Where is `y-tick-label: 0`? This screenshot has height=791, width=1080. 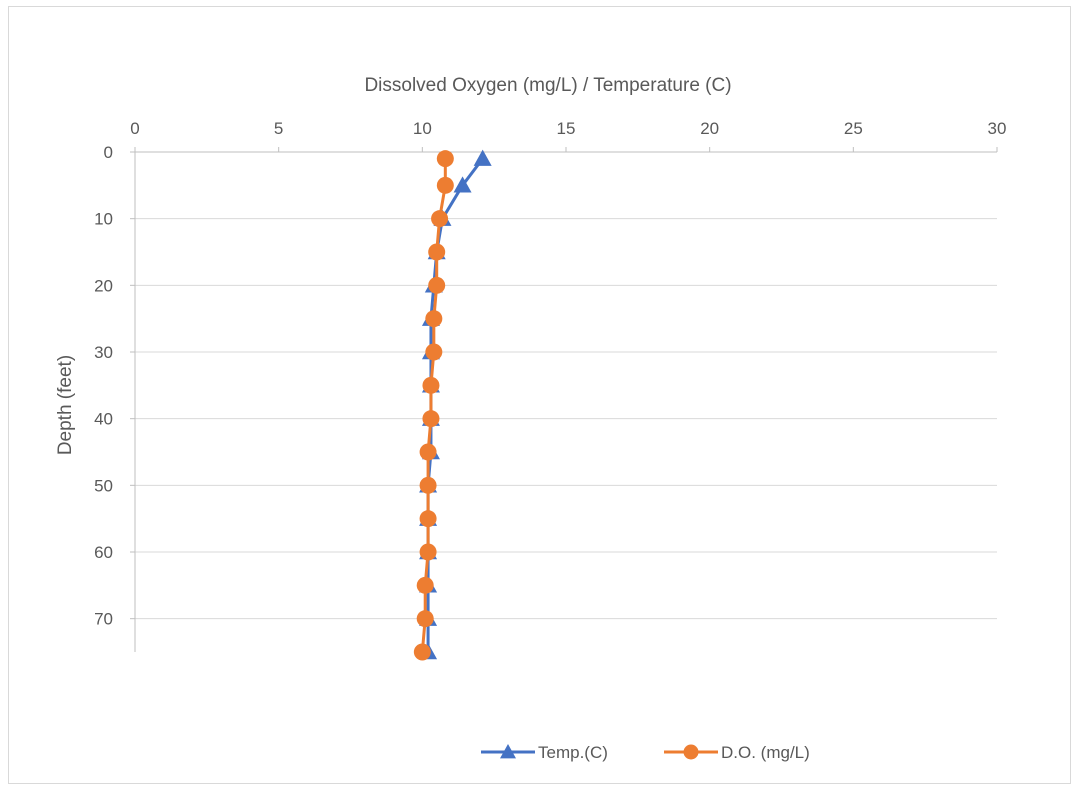
y-tick-label: 0 is located at coordinates (108, 152).